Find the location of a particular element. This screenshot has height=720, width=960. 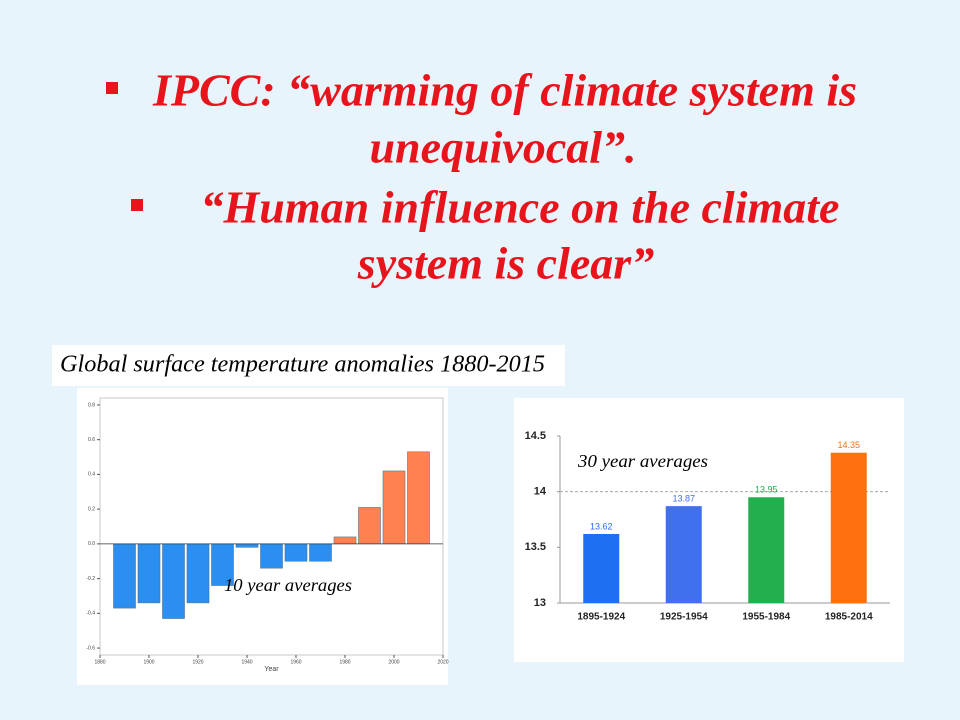

y-tick-label: 14 is located at coordinates (540, 492).